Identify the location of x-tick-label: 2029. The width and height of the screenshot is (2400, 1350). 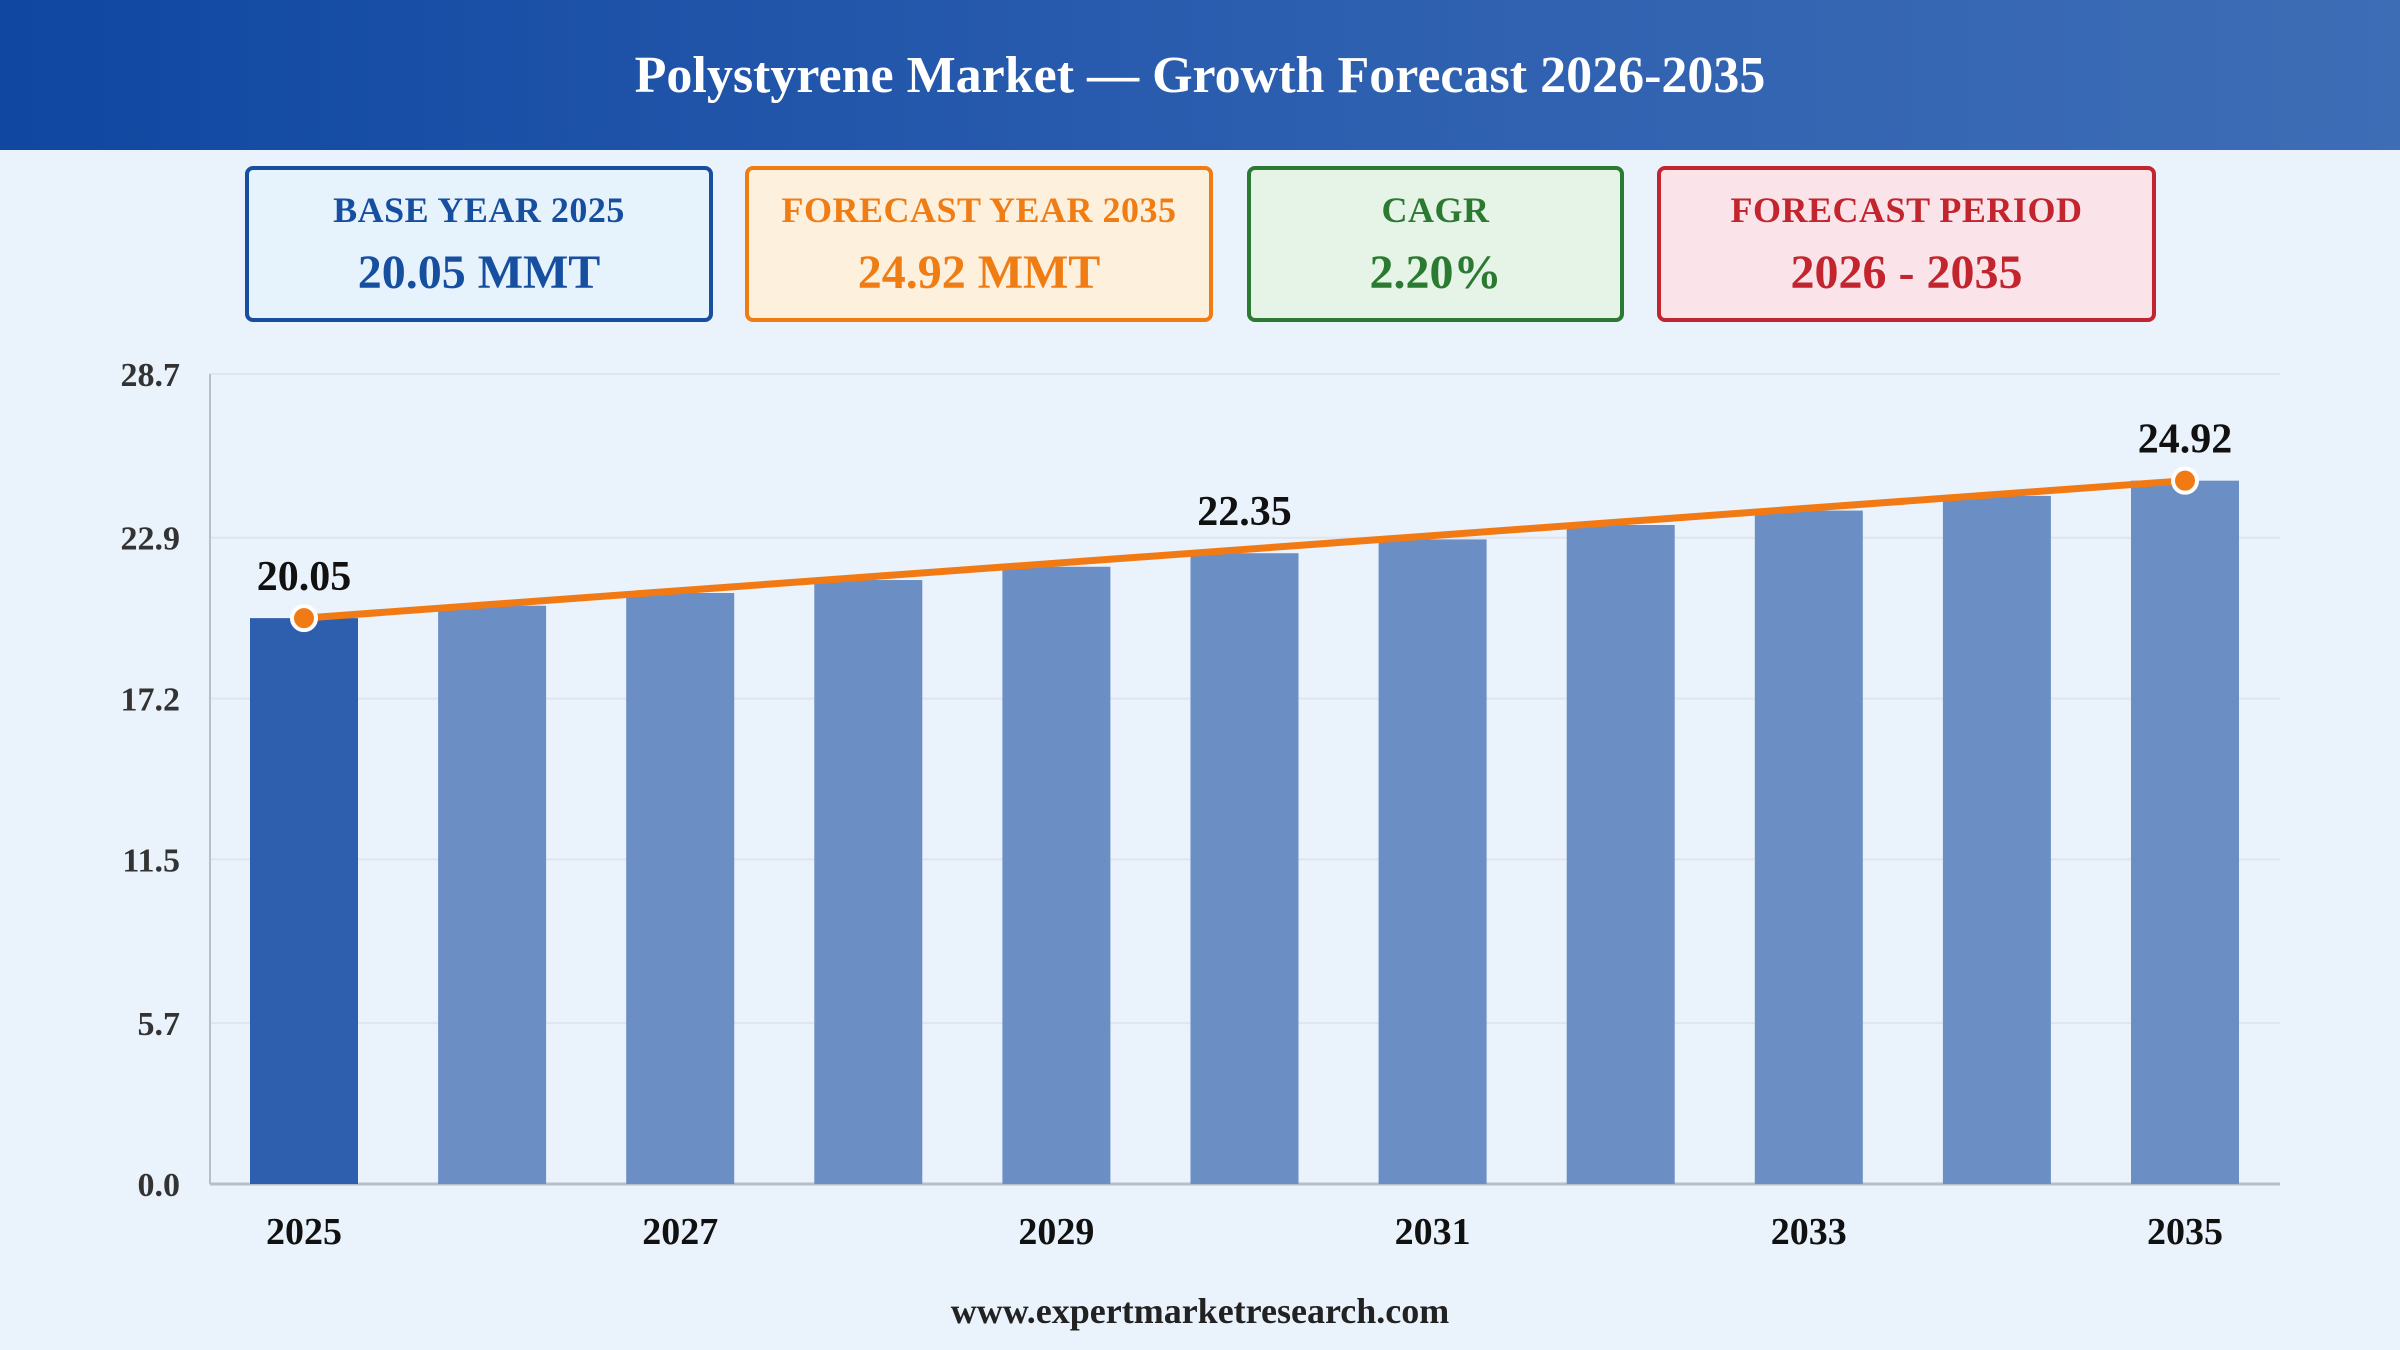
(1056, 1232).